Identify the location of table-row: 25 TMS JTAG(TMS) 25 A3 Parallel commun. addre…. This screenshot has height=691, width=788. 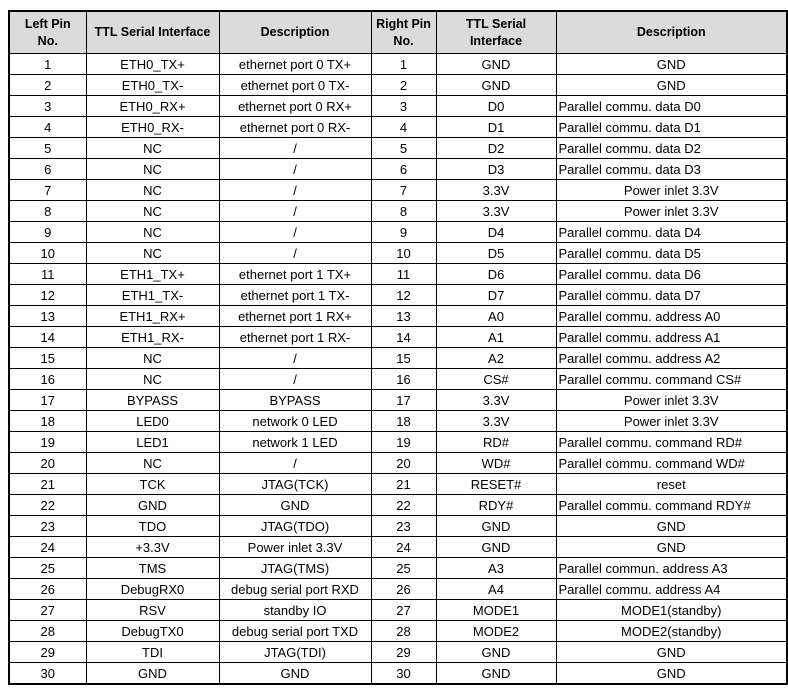
(398, 568).